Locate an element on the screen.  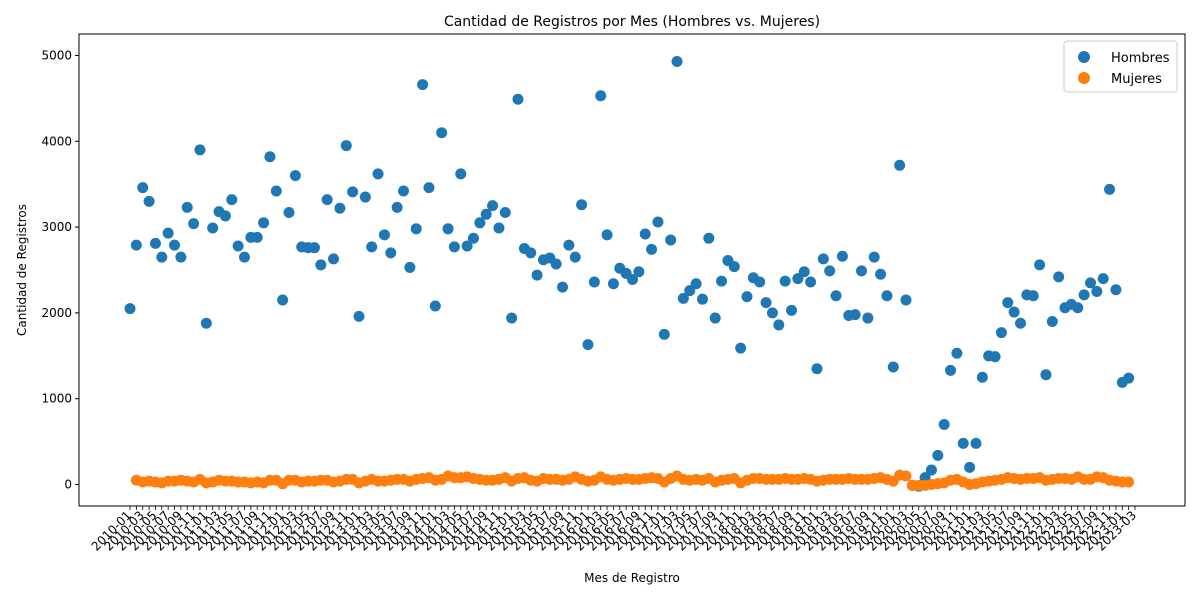
series-mujeres is located at coordinates (632, 480).